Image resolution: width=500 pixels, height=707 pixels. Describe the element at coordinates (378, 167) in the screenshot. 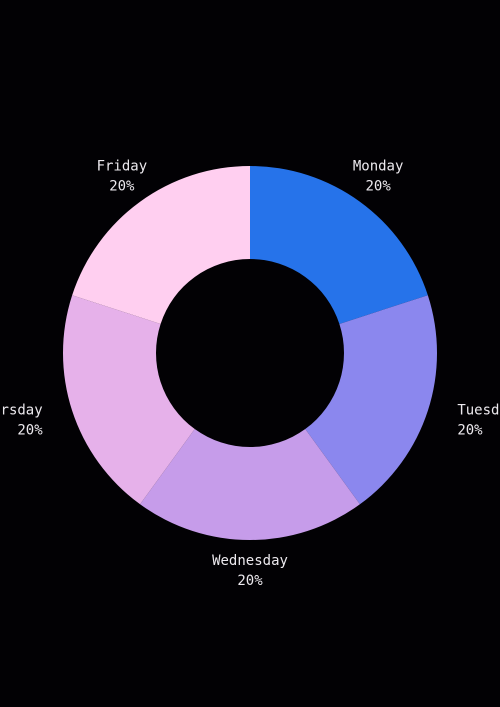

I see `slice-label: Monday` at that location.